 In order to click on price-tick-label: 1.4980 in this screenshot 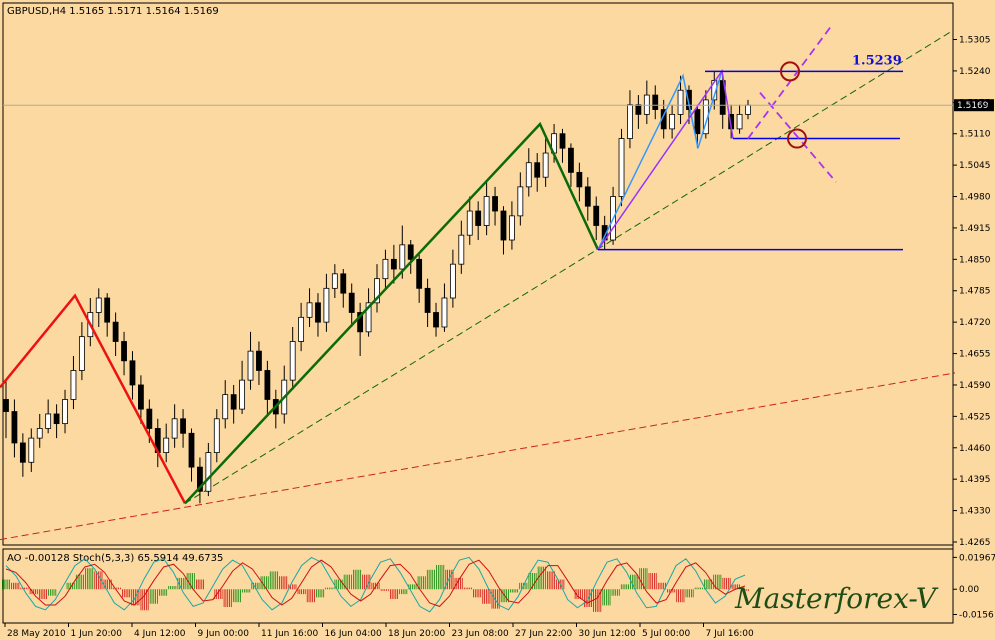, I will do `click(975, 198)`.